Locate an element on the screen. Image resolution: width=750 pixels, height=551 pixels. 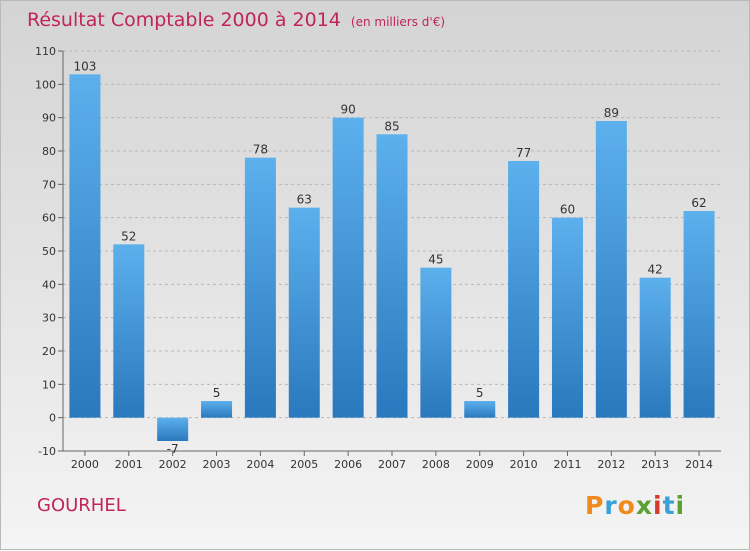
value-label: 78 is located at coordinates (260, 150).